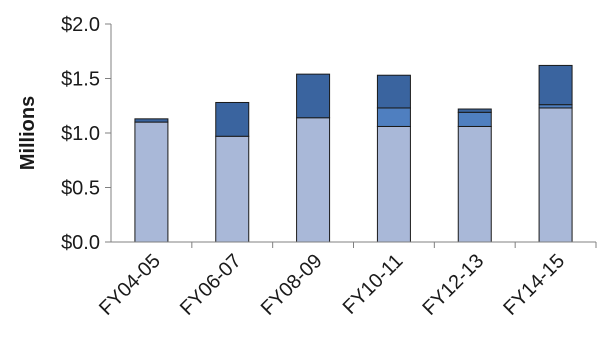  Describe the element at coordinates (80, 243) in the screenshot. I see `y-tick-label: $0.0` at that location.